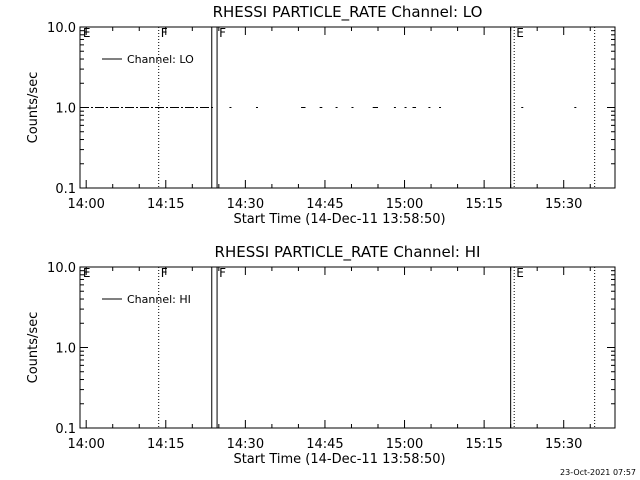 The image size is (640, 480). Describe the element at coordinates (598, 472) in the screenshot. I see `footer-timestamp: 23-Oct-2021 07:57` at that location.